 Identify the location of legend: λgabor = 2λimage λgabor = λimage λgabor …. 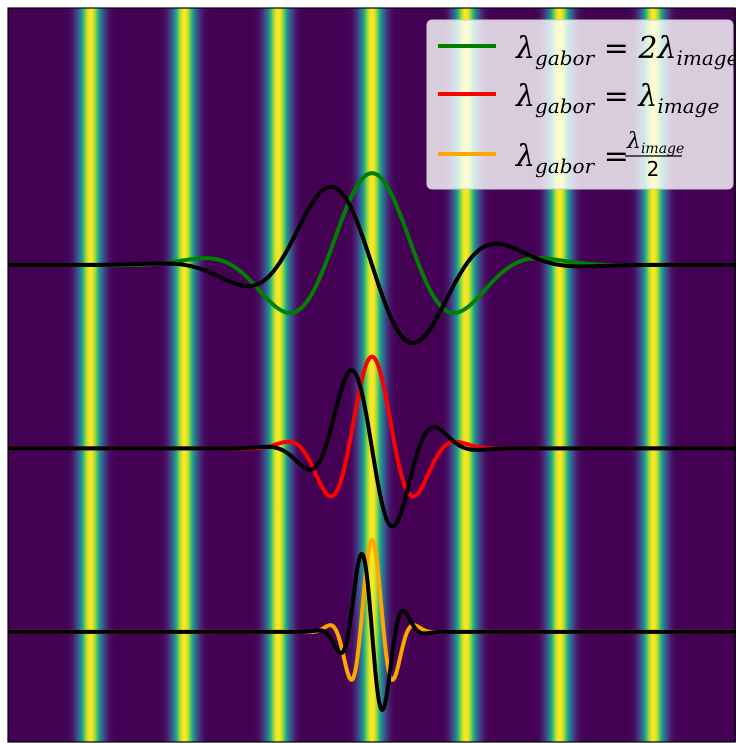
(581, 104).